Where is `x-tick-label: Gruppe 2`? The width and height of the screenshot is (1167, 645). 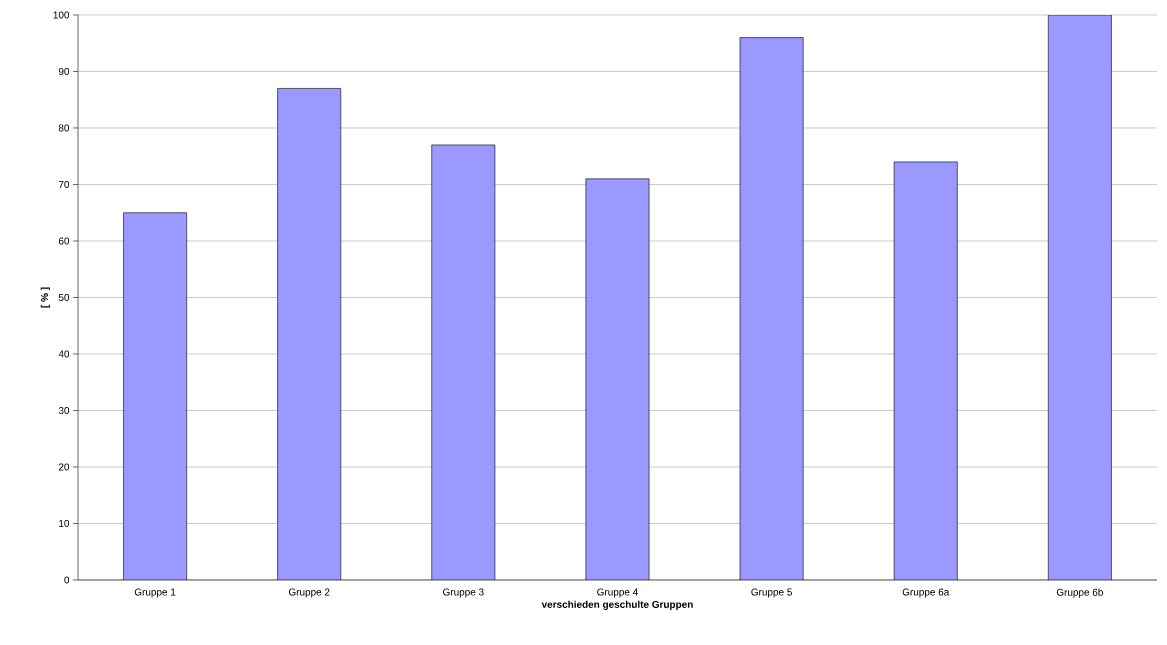 x-tick-label: Gruppe 2 is located at coordinates (309, 593).